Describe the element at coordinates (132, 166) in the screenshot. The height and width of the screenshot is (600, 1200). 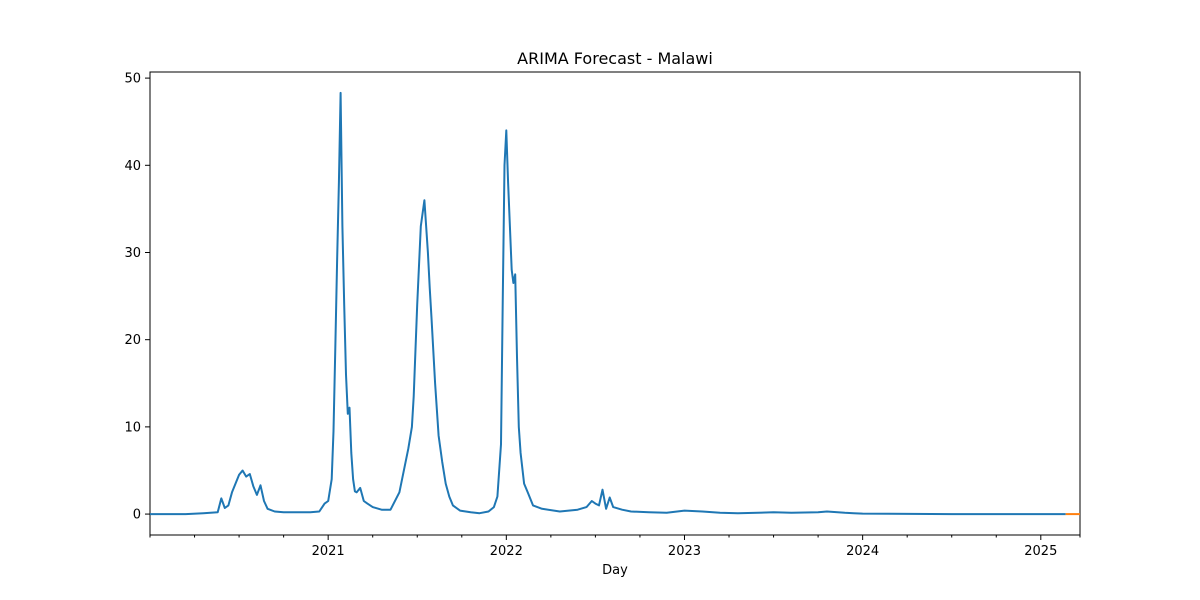
I see `y-tick-label: 40` at that location.